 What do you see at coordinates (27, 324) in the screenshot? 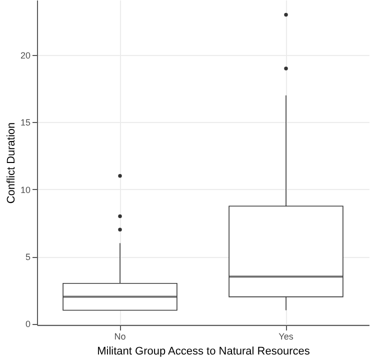
I see `y-tick-label: 0` at bounding box center [27, 324].